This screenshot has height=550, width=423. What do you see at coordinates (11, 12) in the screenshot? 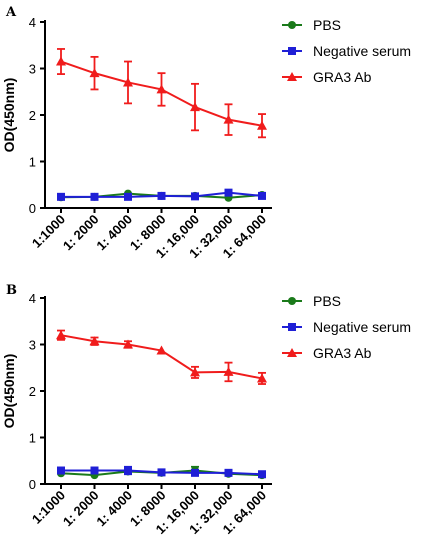
I see `panel-label: A` at bounding box center [11, 12].